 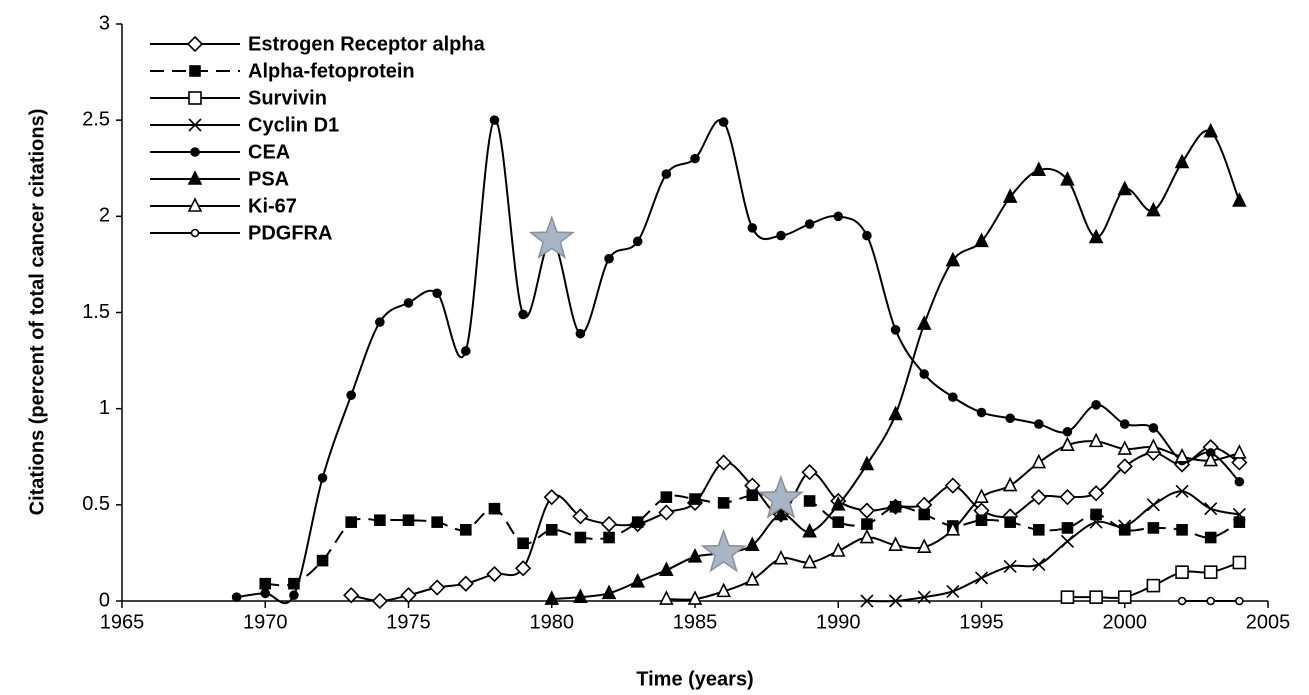 What do you see at coordinates (268, 179) in the screenshot?
I see `legend-label: PSA` at bounding box center [268, 179].